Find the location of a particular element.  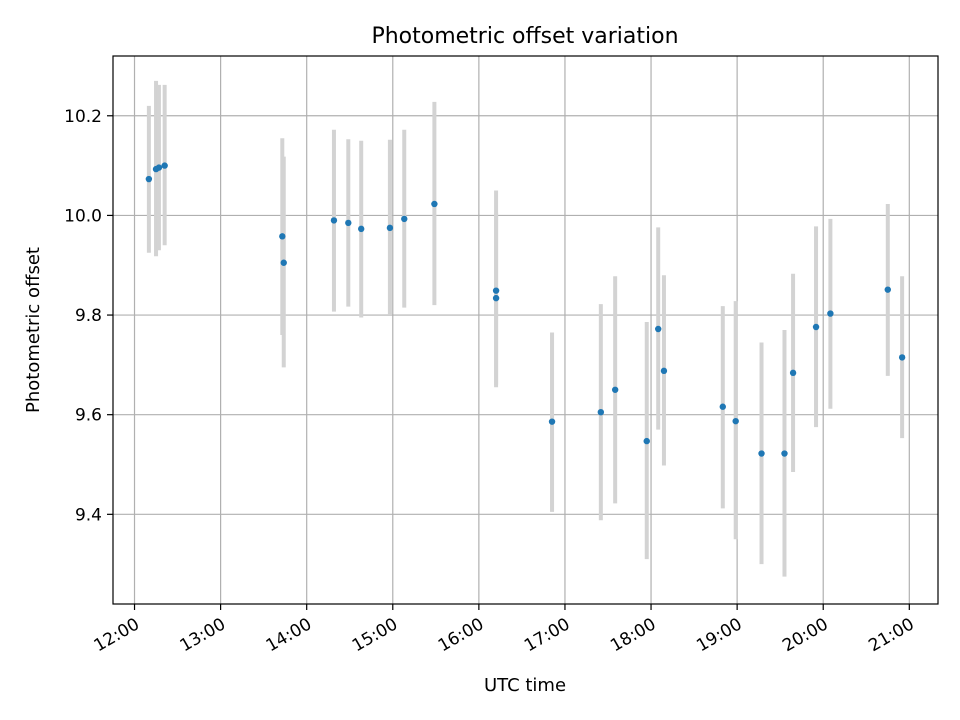

y-tick-label: 9.8 is located at coordinates (88, 316).